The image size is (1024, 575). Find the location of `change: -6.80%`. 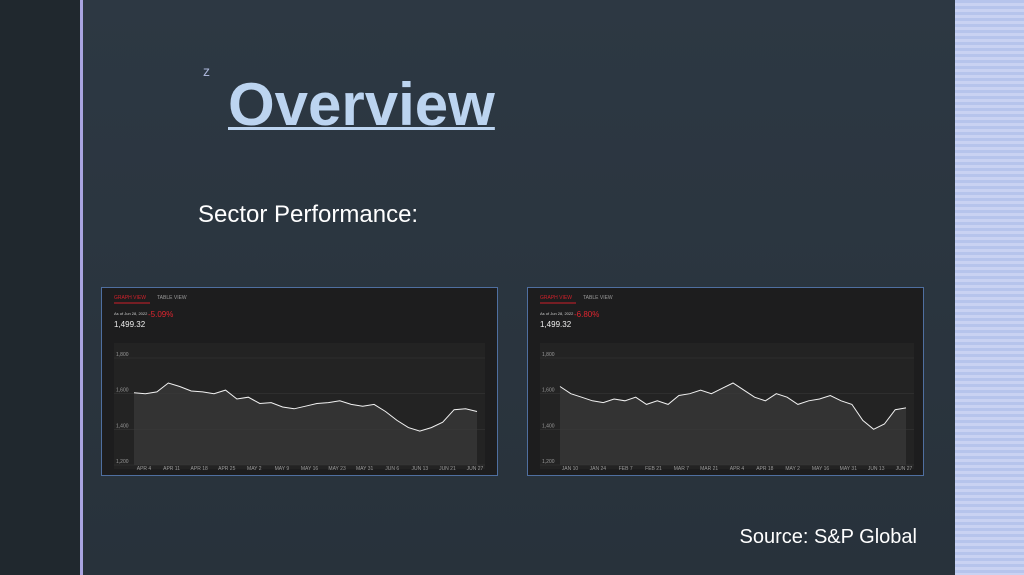

change: -6.80% is located at coordinates (586, 314).